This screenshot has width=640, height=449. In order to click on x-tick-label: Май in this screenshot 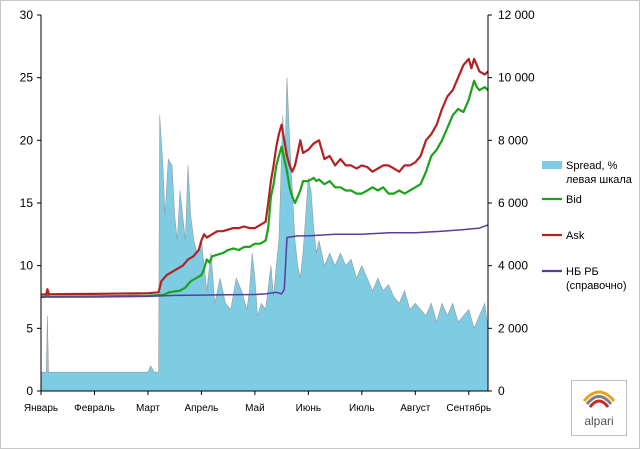, I will do `click(255, 408)`.